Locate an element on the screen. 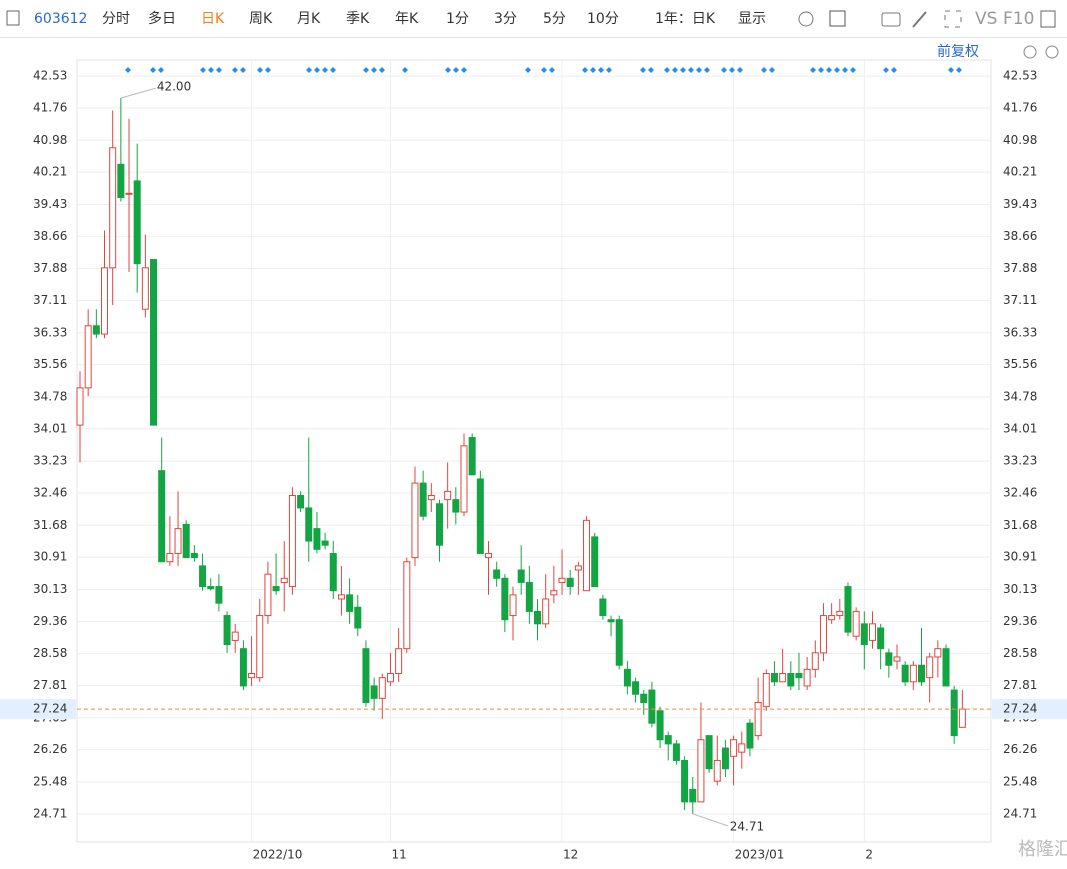 This screenshot has height=869, width=1067. tab: 10分 is located at coordinates (603, 19).